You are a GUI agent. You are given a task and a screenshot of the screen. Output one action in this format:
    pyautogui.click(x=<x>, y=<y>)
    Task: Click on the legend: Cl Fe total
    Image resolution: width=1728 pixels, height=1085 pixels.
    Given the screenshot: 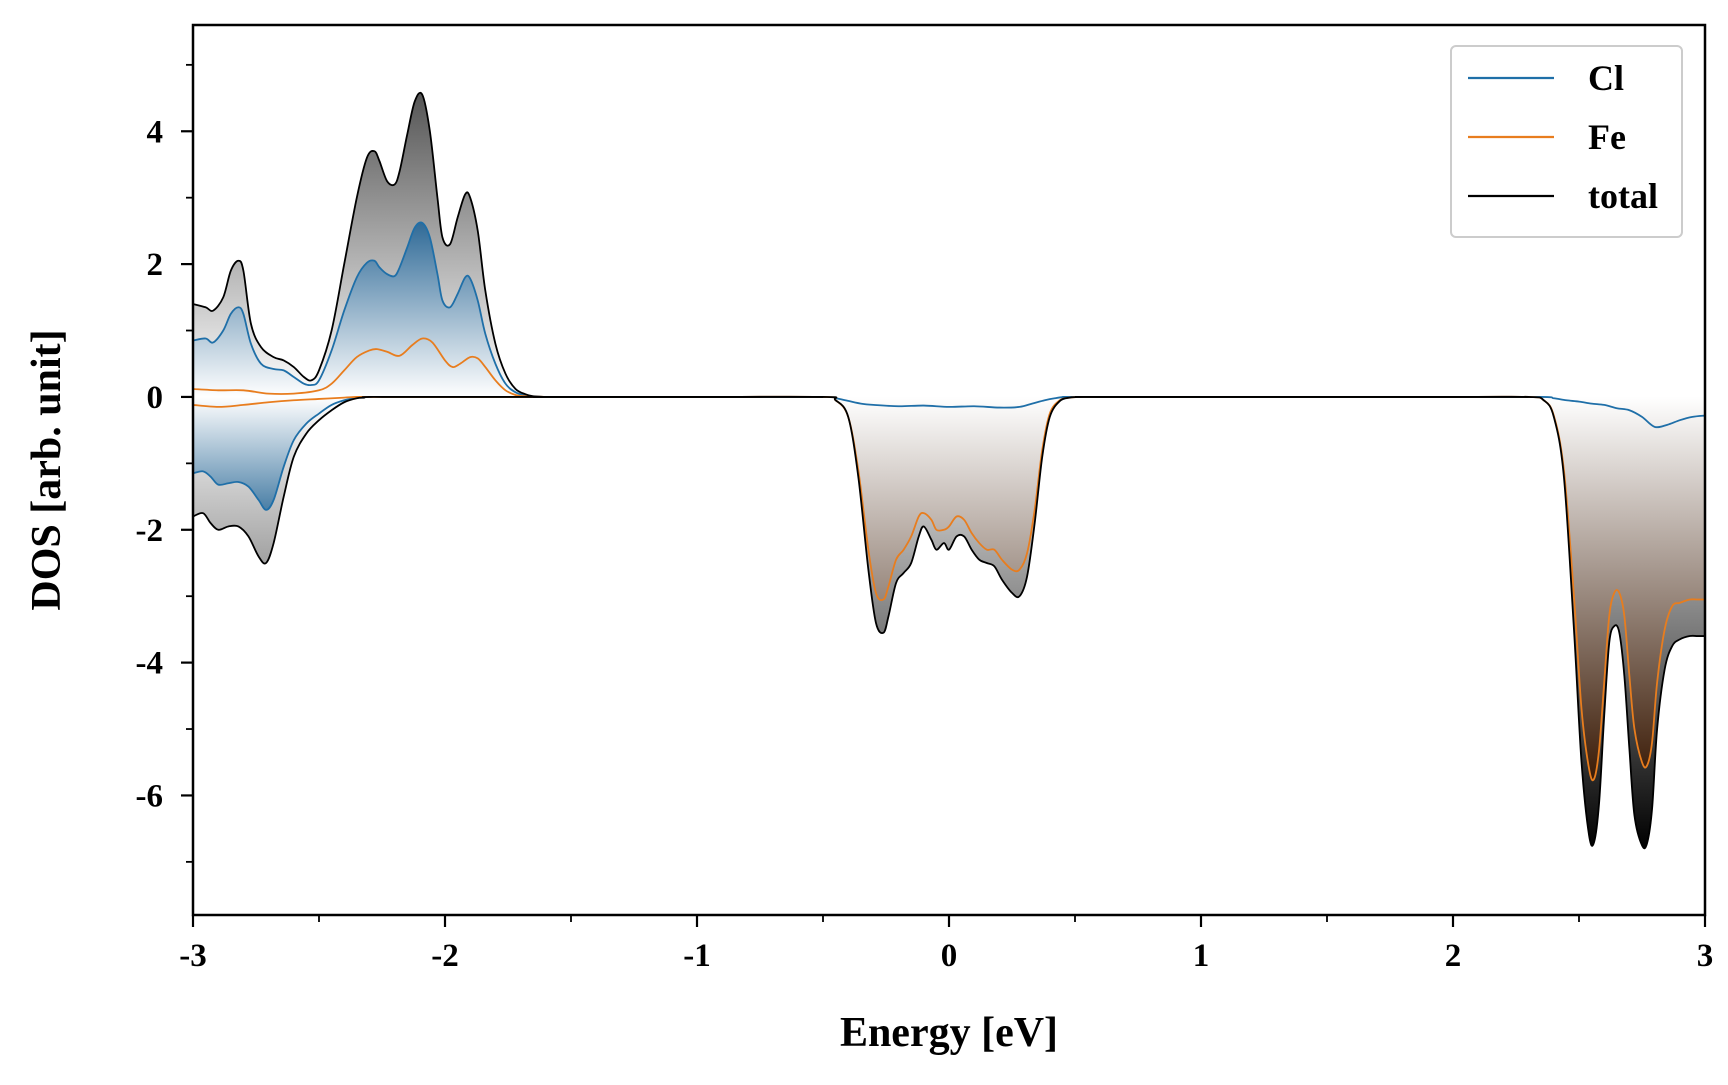 What is the action you would take?
    pyautogui.click(x=1566, y=141)
    